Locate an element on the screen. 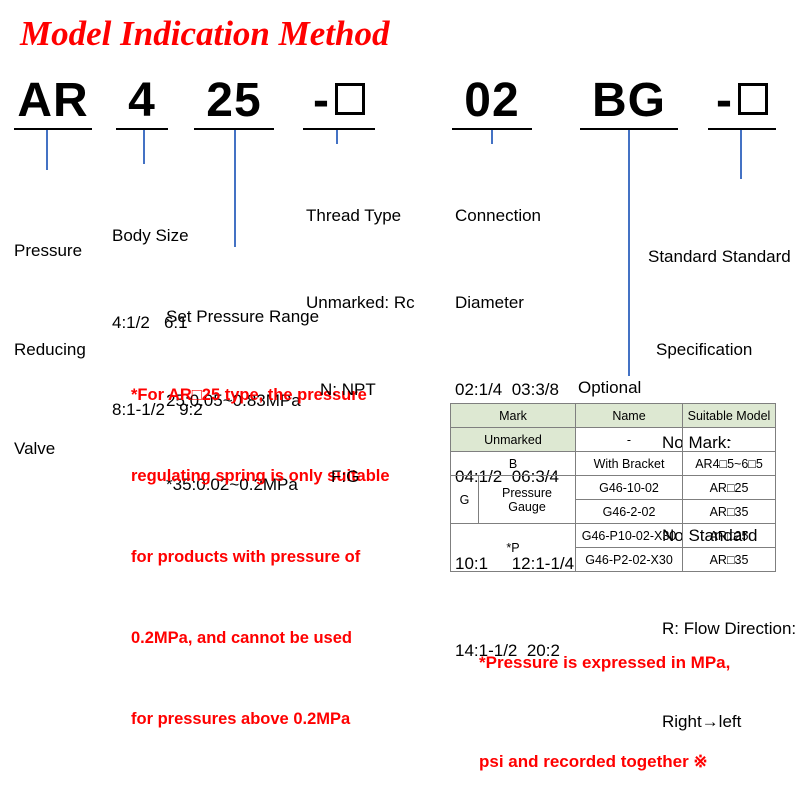 The width and height of the screenshot is (800, 800). table-row-p-1: *P G46-P10-02-X30 AR□25 is located at coordinates (613, 547).